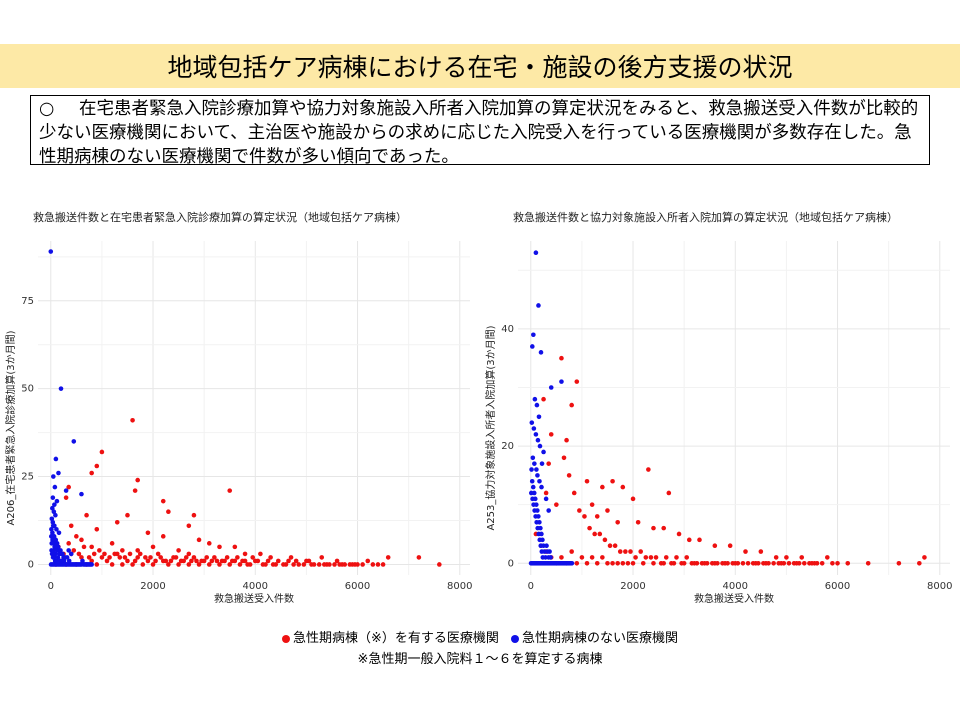 The height and width of the screenshot is (720, 960). What do you see at coordinates (511, 563) in the screenshot?
I see `y-tick-label: 0` at bounding box center [511, 563].